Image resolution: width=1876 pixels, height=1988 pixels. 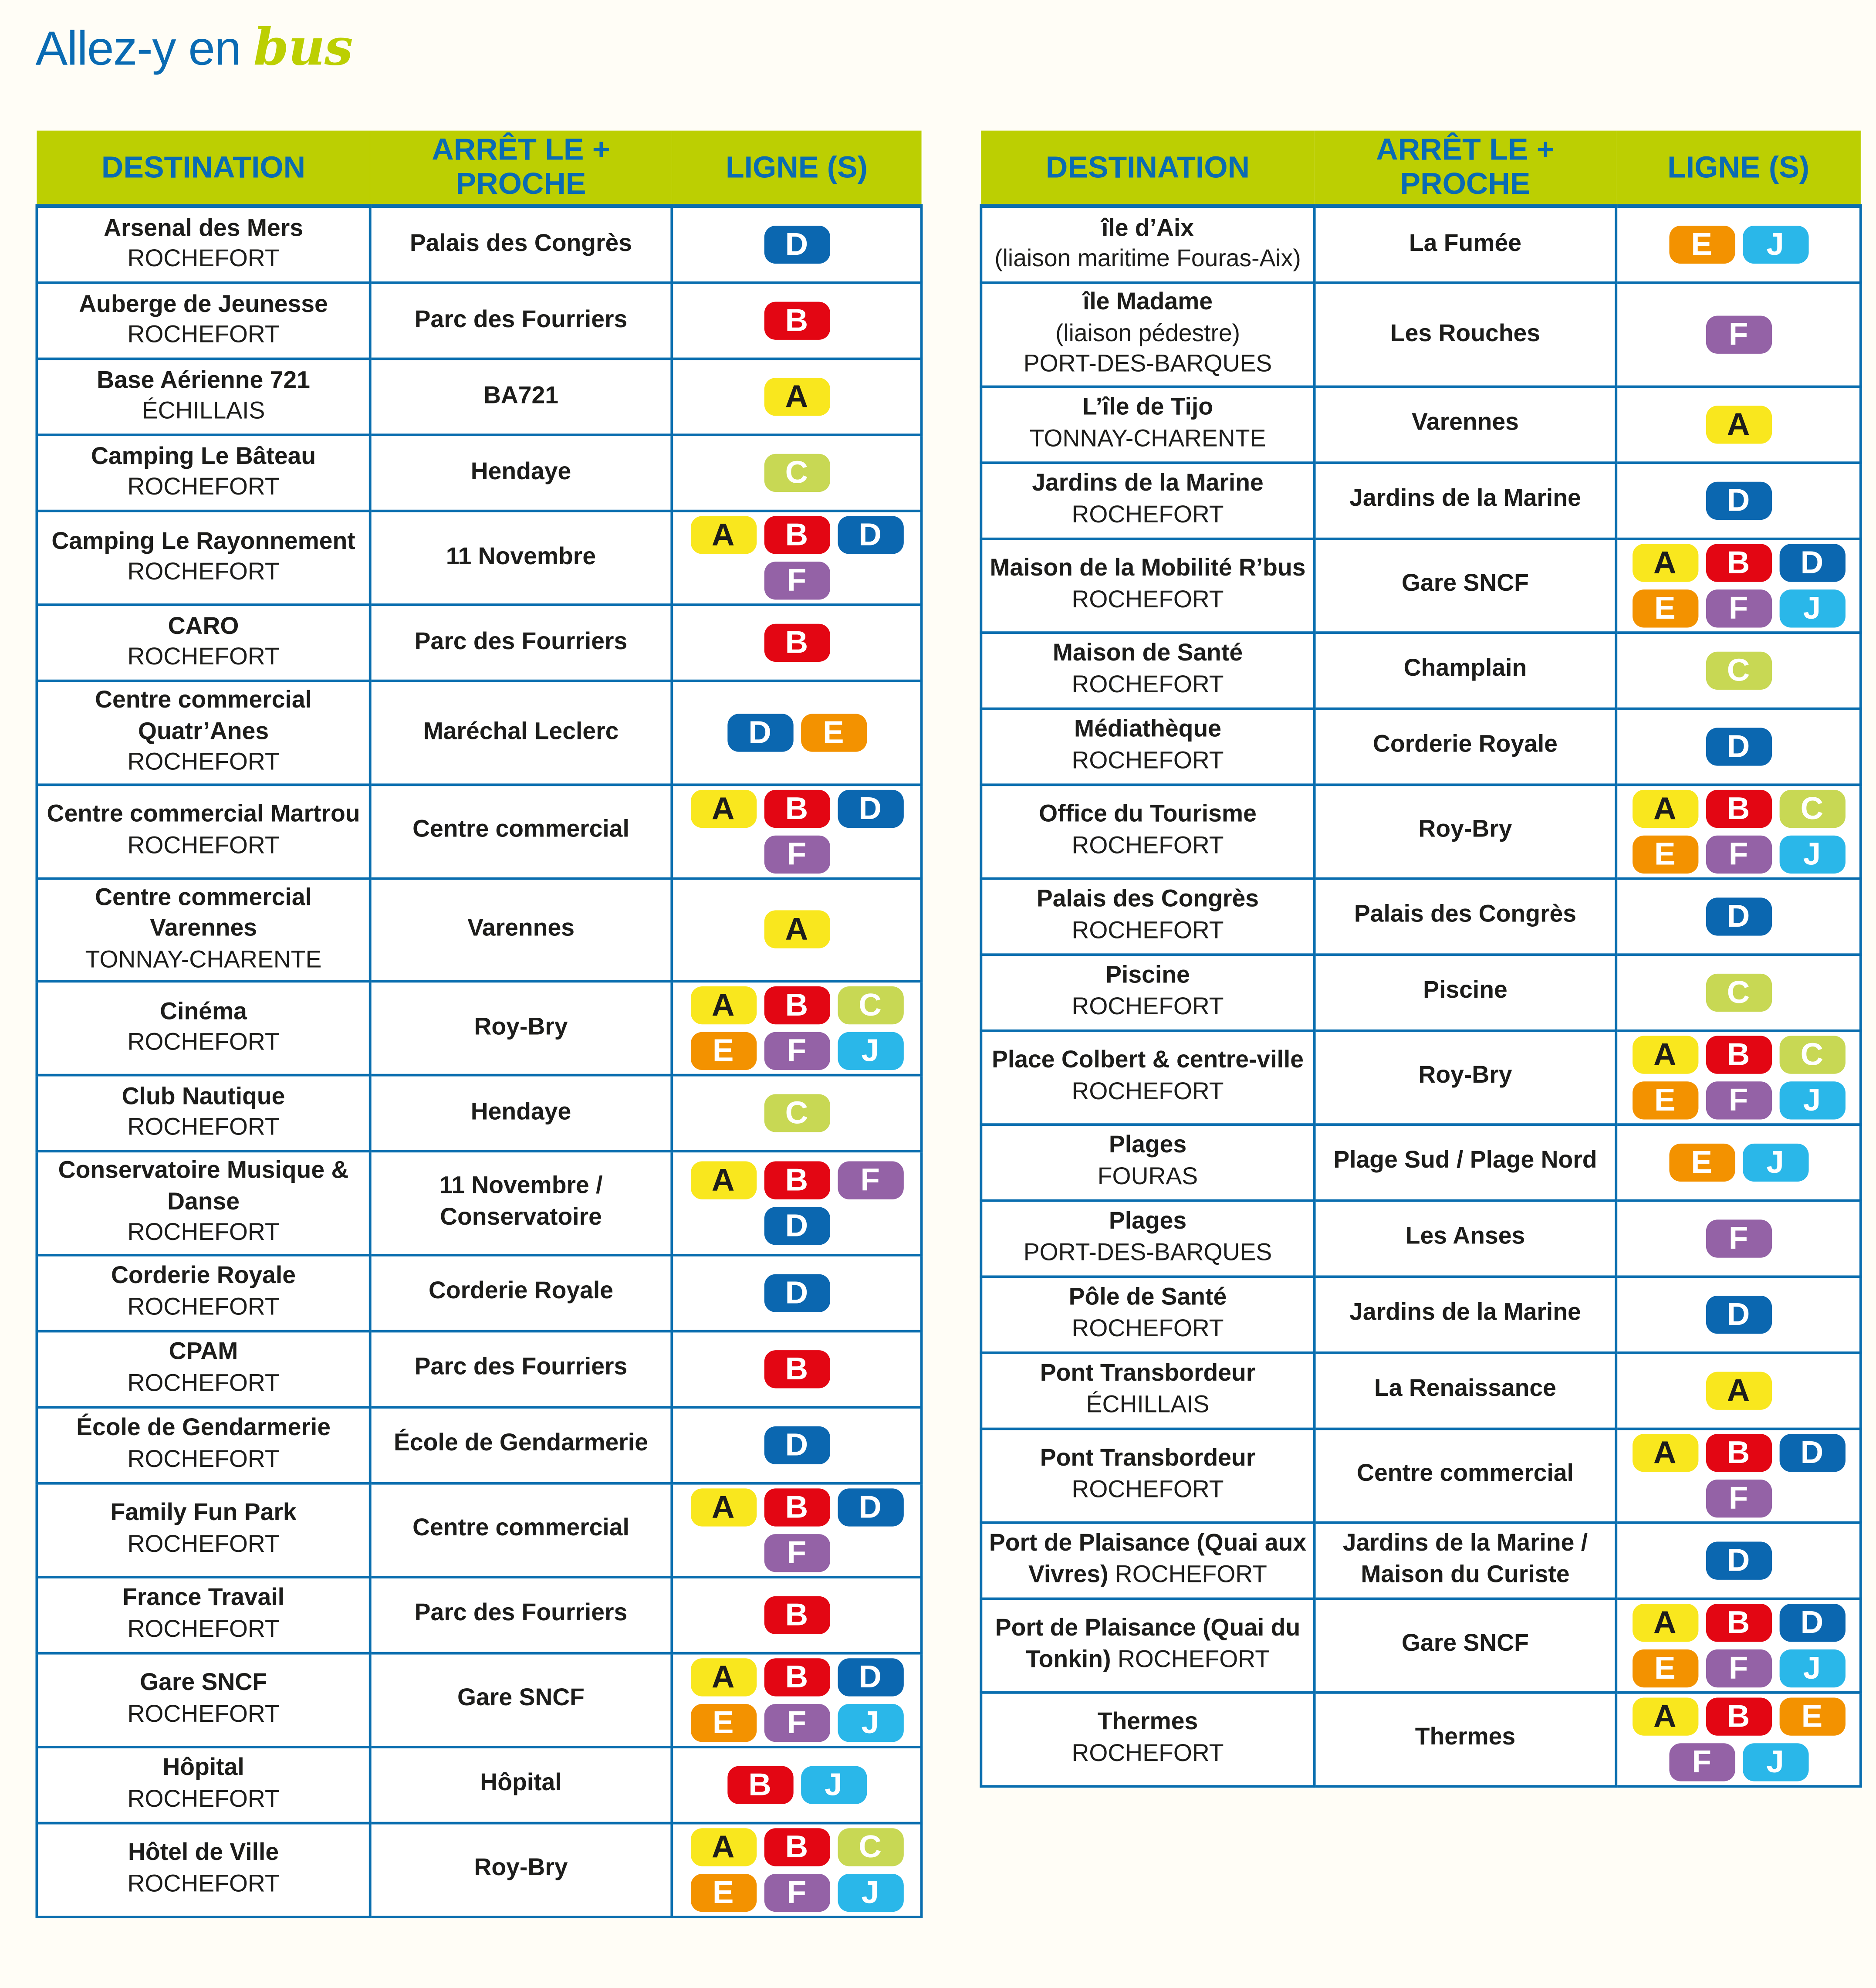 What do you see at coordinates (203, 1428) in the screenshot?
I see `destination-name: École de Gendarmerie` at bounding box center [203, 1428].